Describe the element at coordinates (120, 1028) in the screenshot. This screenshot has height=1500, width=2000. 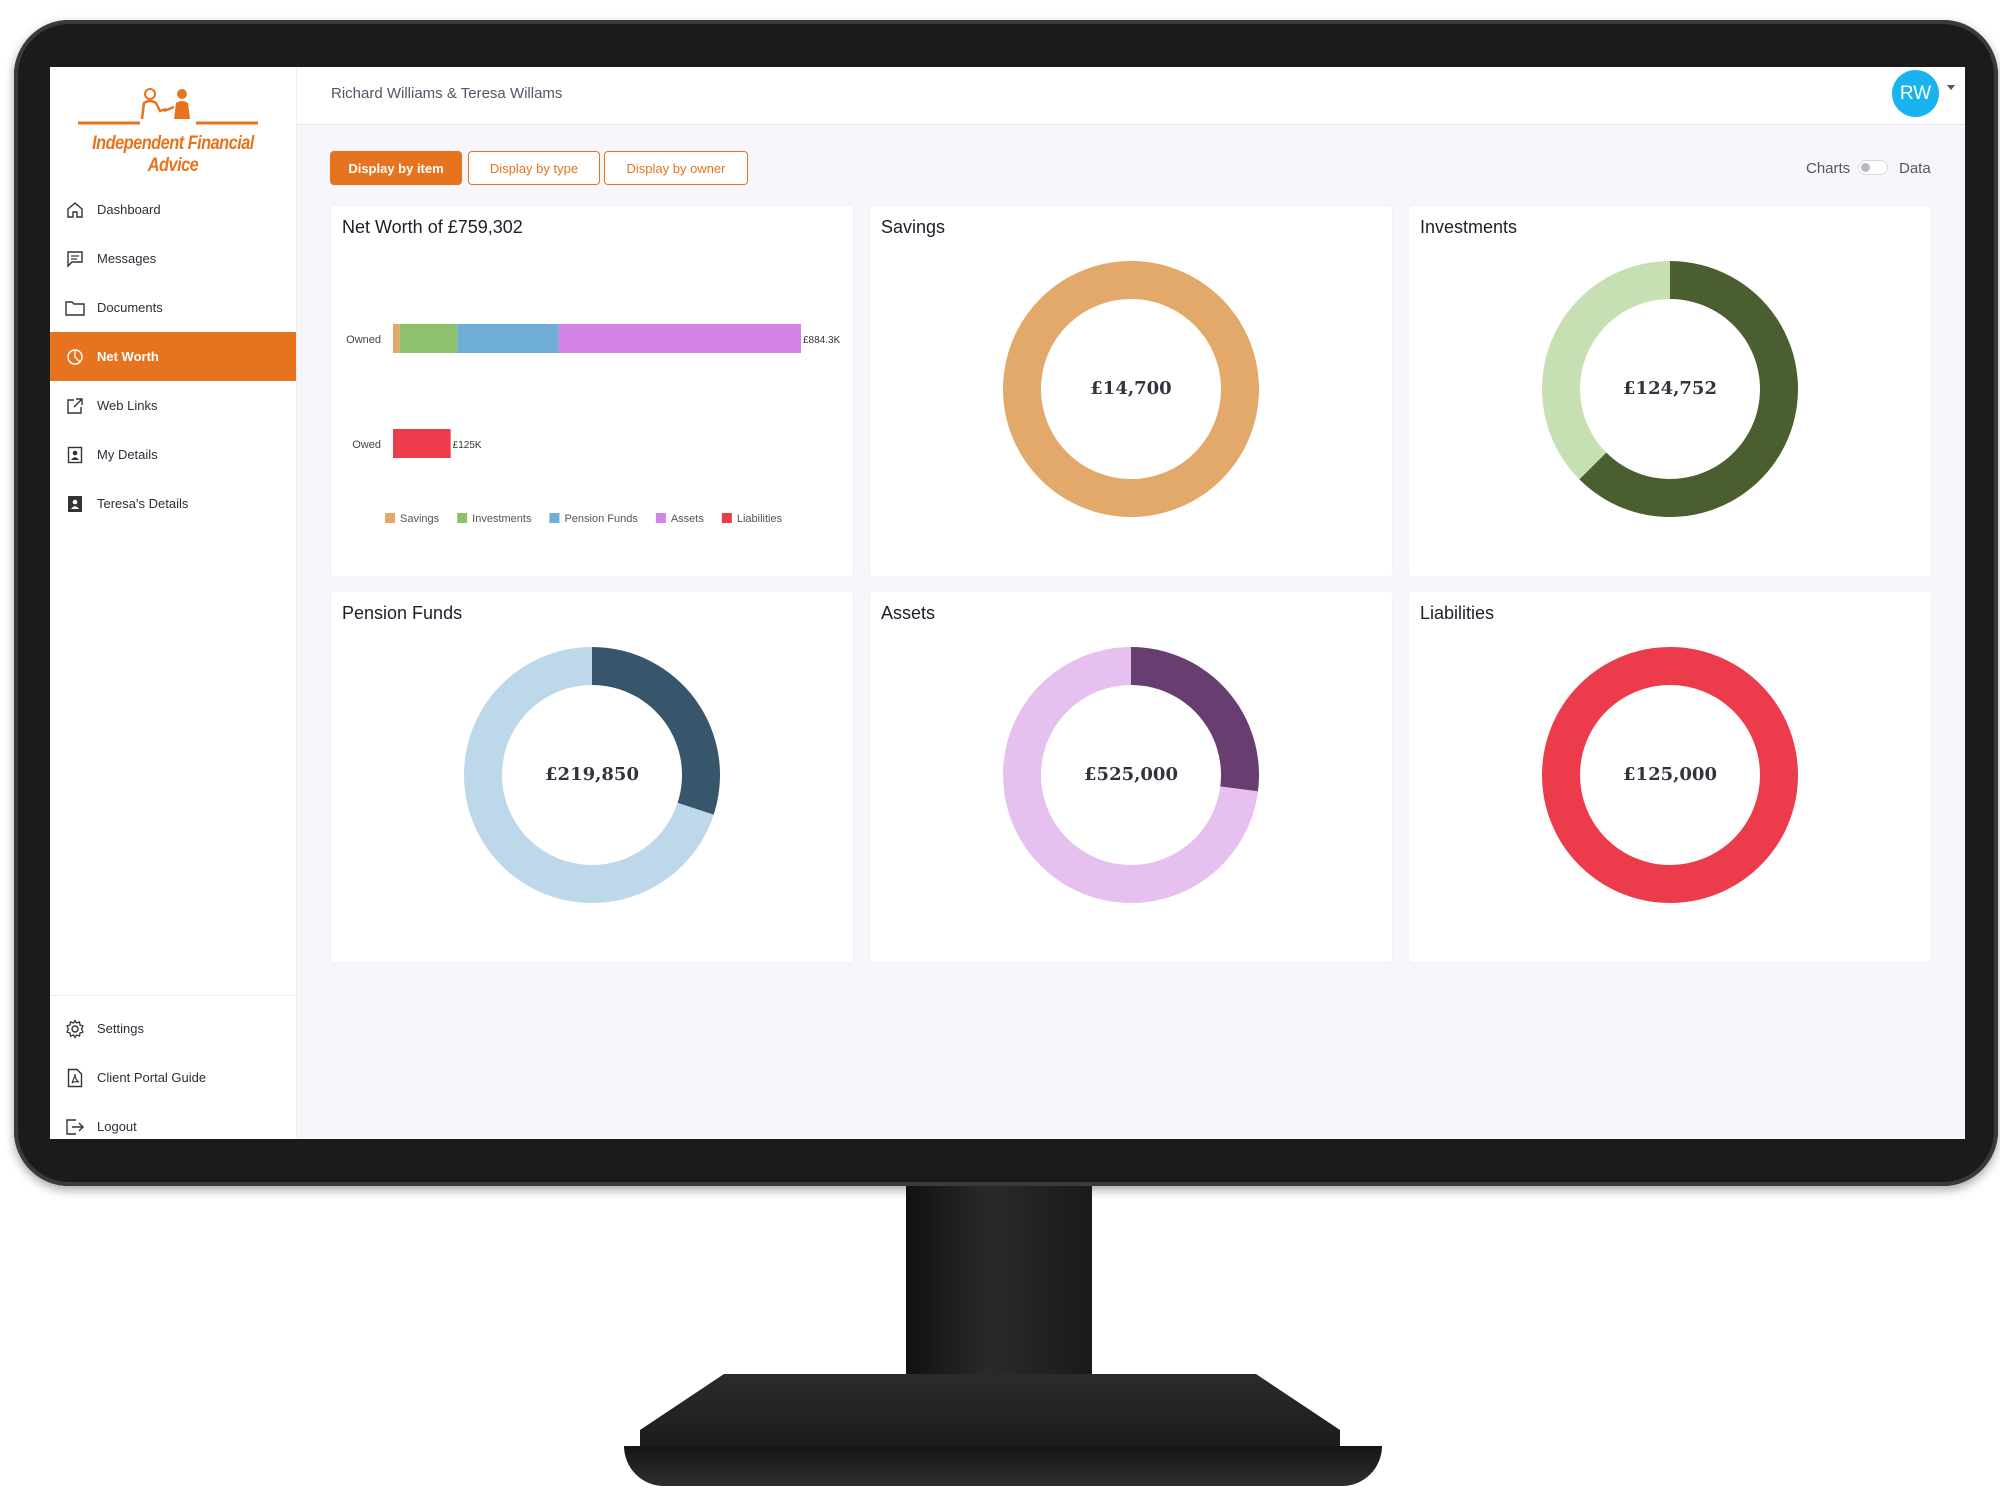
I see `sidebar-item-label: Settings` at that location.